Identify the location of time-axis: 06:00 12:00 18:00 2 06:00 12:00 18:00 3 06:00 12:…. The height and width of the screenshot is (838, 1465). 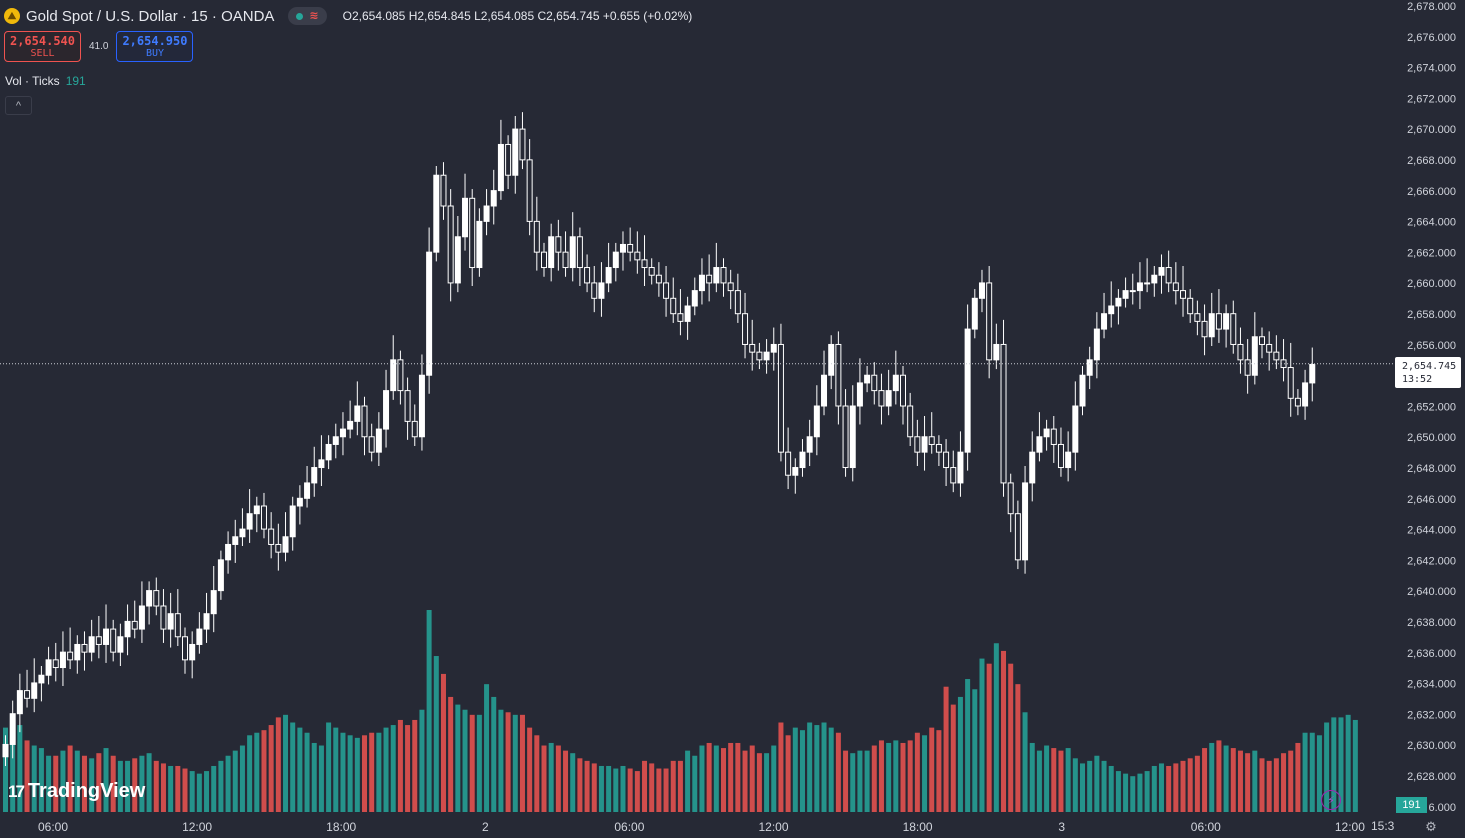
(701, 827).